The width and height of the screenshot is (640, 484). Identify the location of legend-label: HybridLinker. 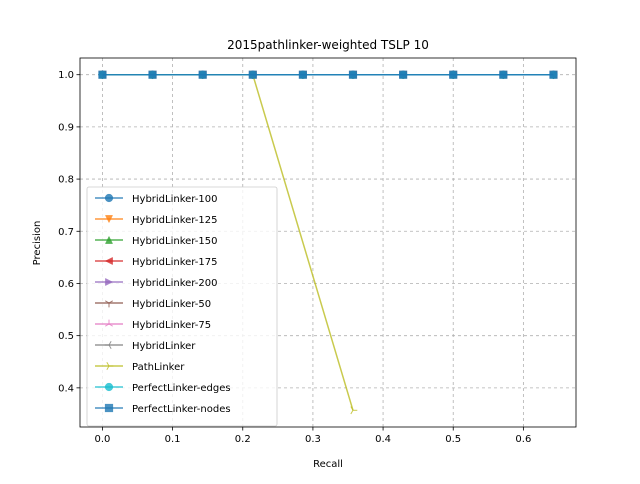
(164, 346).